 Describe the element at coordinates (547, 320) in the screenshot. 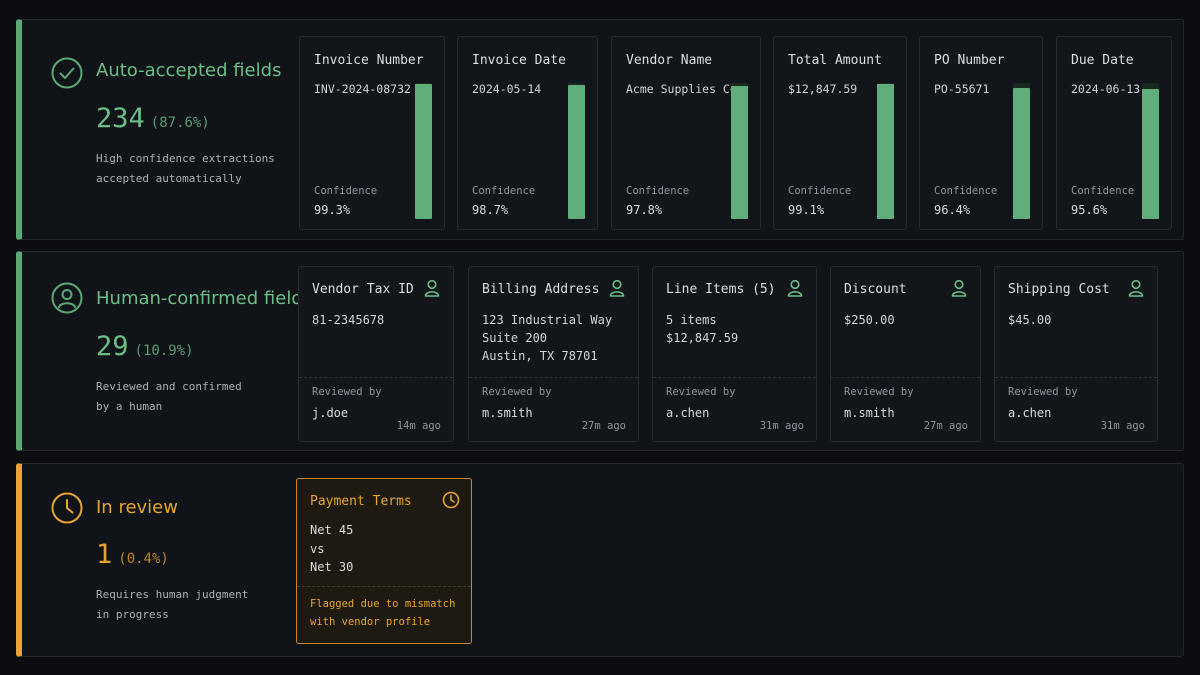

I see `field-value: 123 Industrial Way` at that location.